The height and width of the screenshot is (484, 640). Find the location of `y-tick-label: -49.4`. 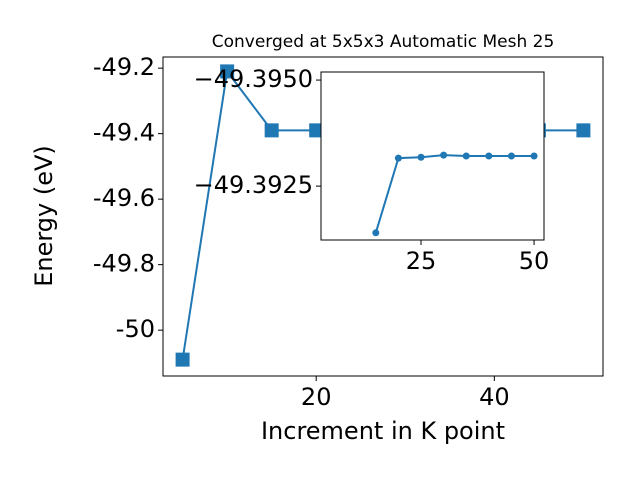

y-tick-label: -49.4 is located at coordinates (124, 133).